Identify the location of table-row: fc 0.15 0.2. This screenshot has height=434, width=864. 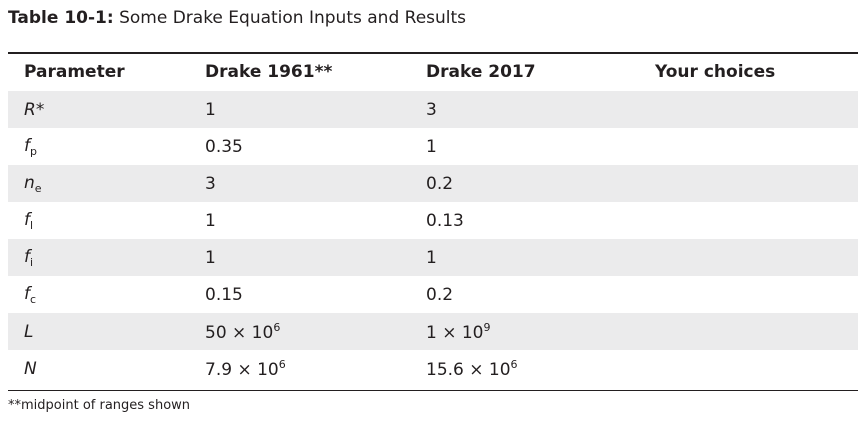
(433, 294).